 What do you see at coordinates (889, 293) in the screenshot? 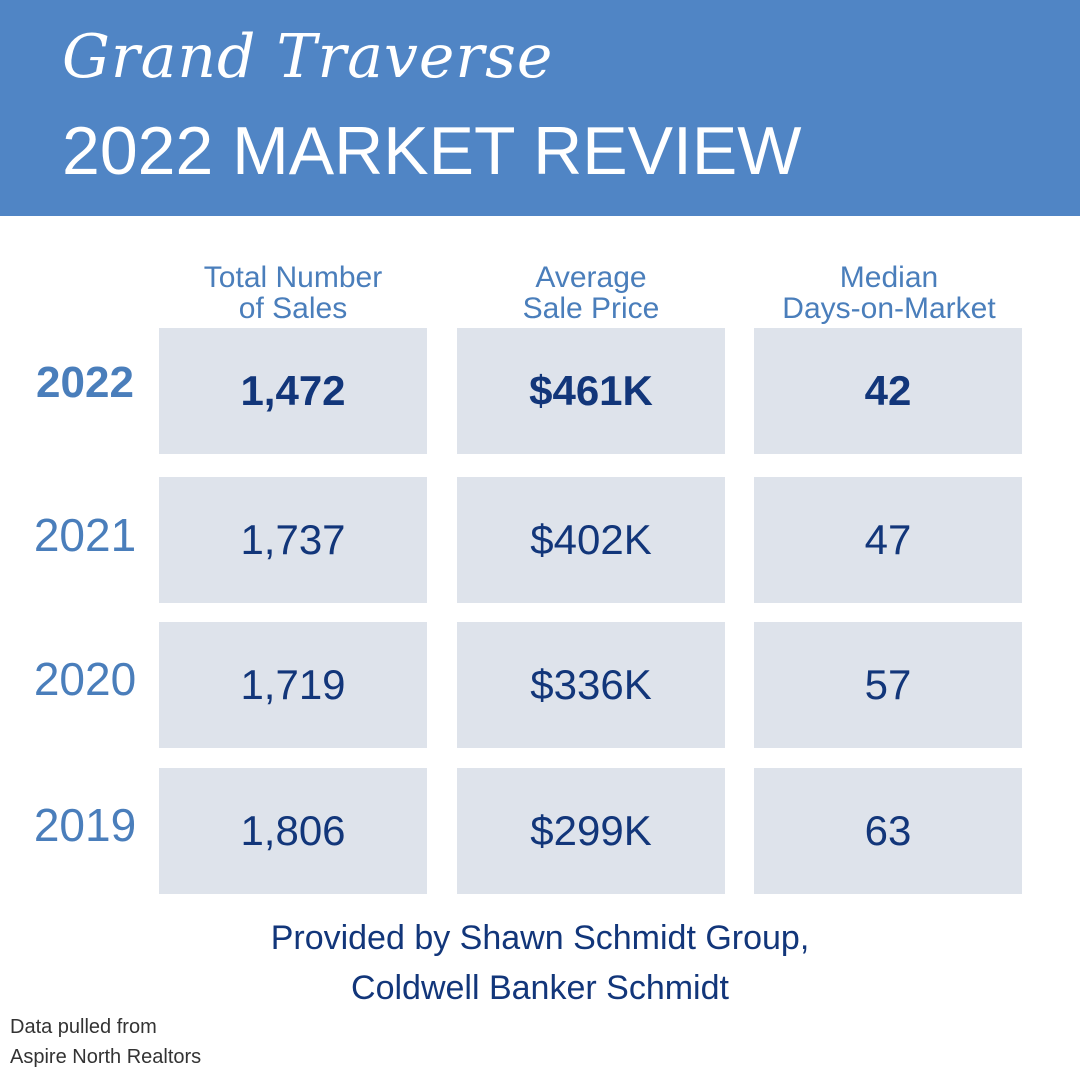
I see `column-header-dom: Median Days-on-Market` at bounding box center [889, 293].